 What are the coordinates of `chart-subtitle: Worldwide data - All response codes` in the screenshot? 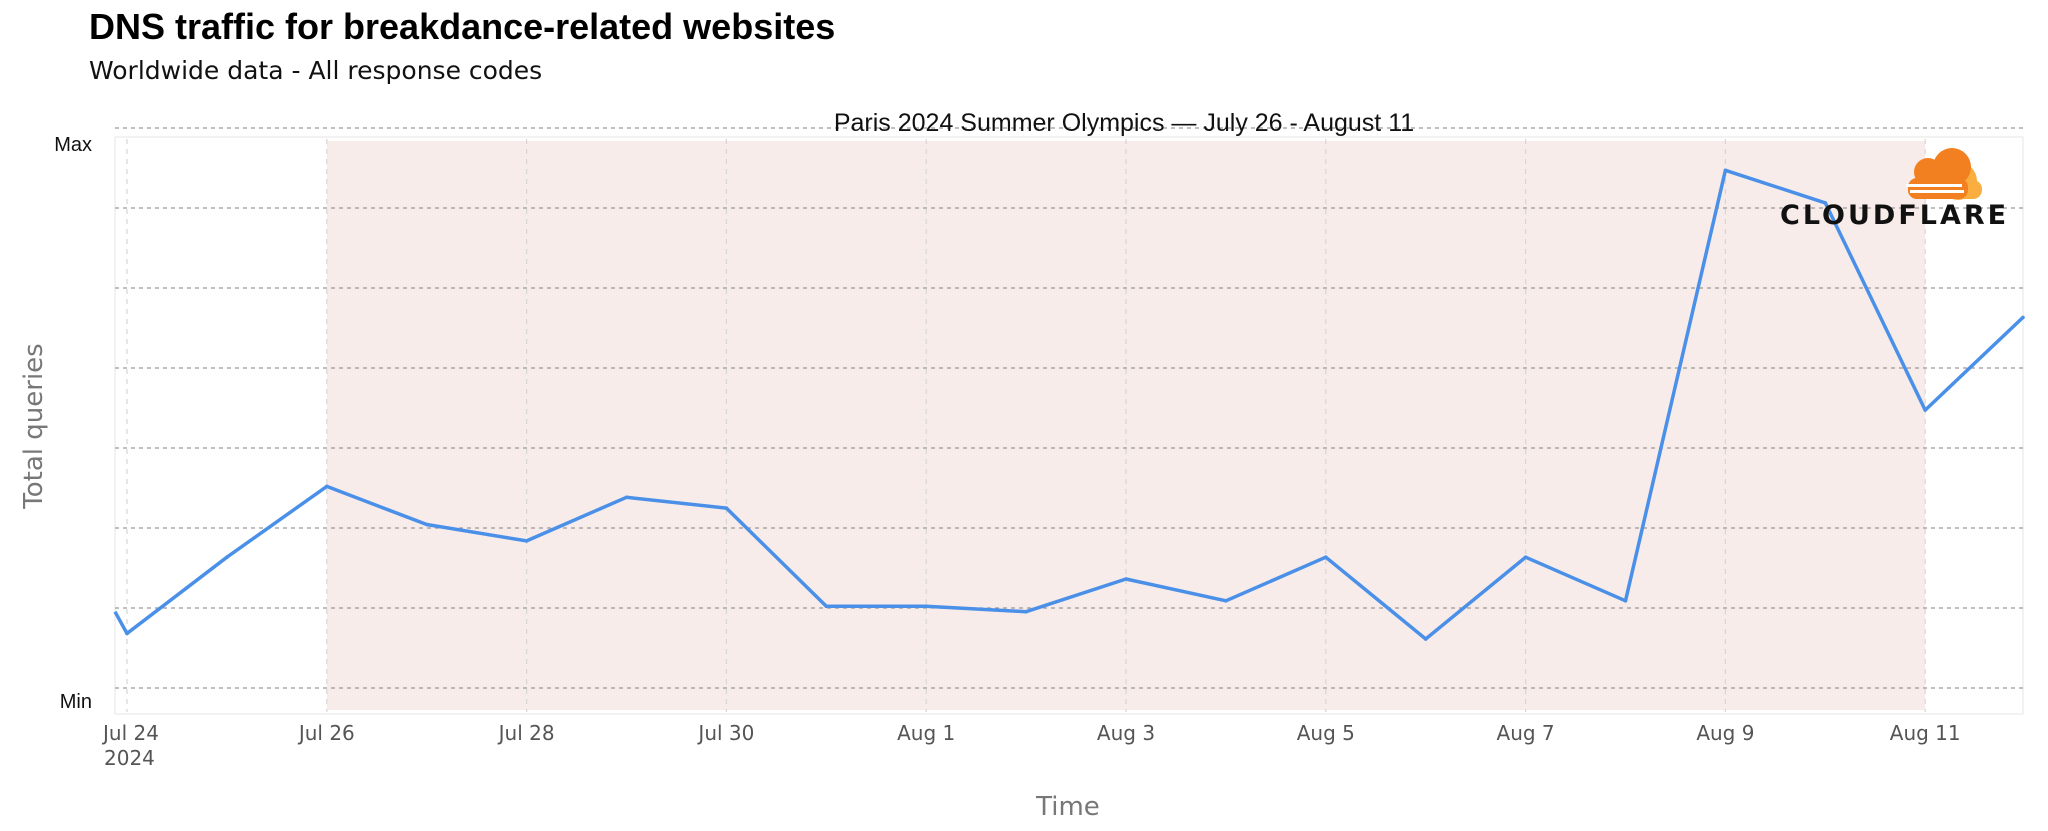 It's located at (316, 70).